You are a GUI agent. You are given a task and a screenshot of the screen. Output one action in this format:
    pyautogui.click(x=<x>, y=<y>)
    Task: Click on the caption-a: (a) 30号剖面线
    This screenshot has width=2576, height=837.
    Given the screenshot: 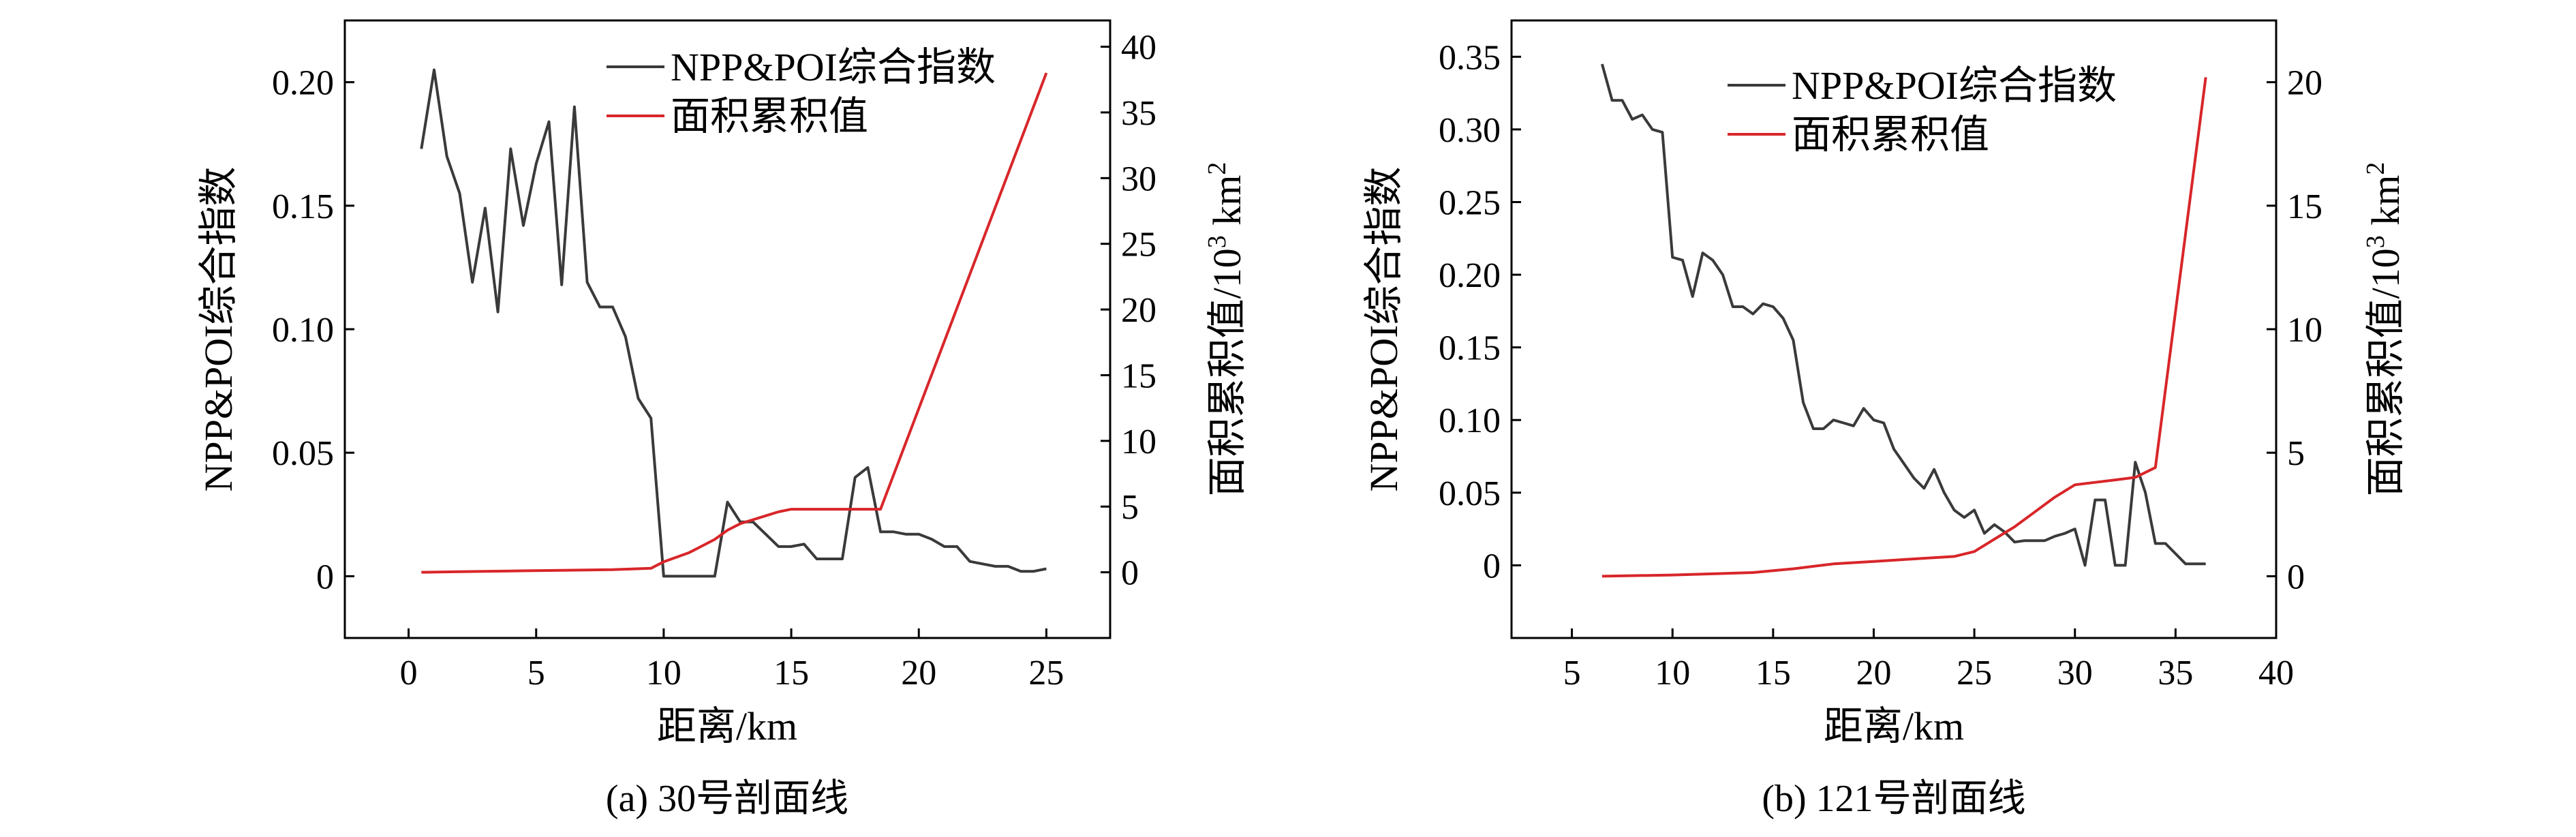 What is the action you would take?
    pyautogui.click(x=727, y=799)
    